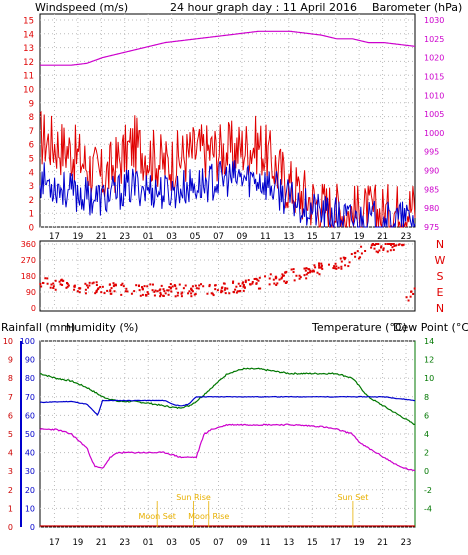 Image resolution: width=468 pixels, height=555 pixels. Describe the element at coordinates (218, 543) in the screenshot. I see `temp-x-tick-label: 07` at that location.